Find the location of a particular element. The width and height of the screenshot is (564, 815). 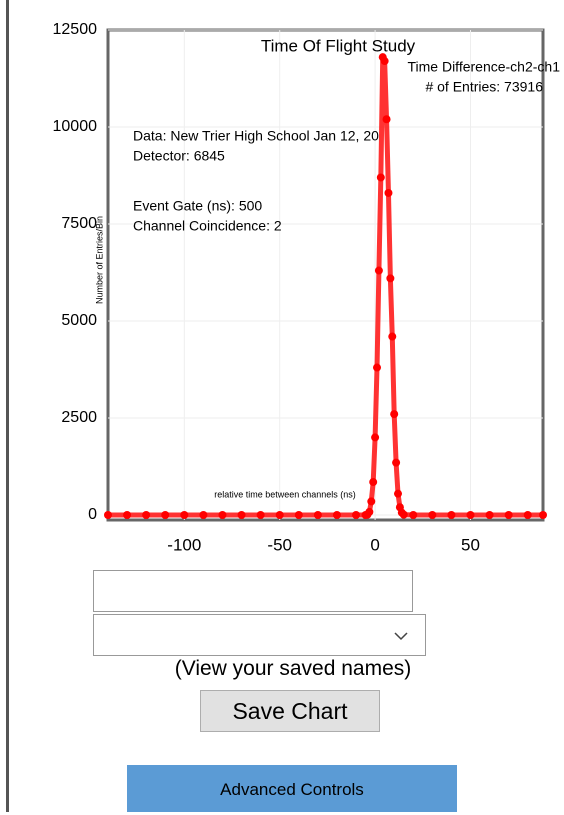

annotation: Event Gate (ns): 500 is located at coordinates (197, 206).